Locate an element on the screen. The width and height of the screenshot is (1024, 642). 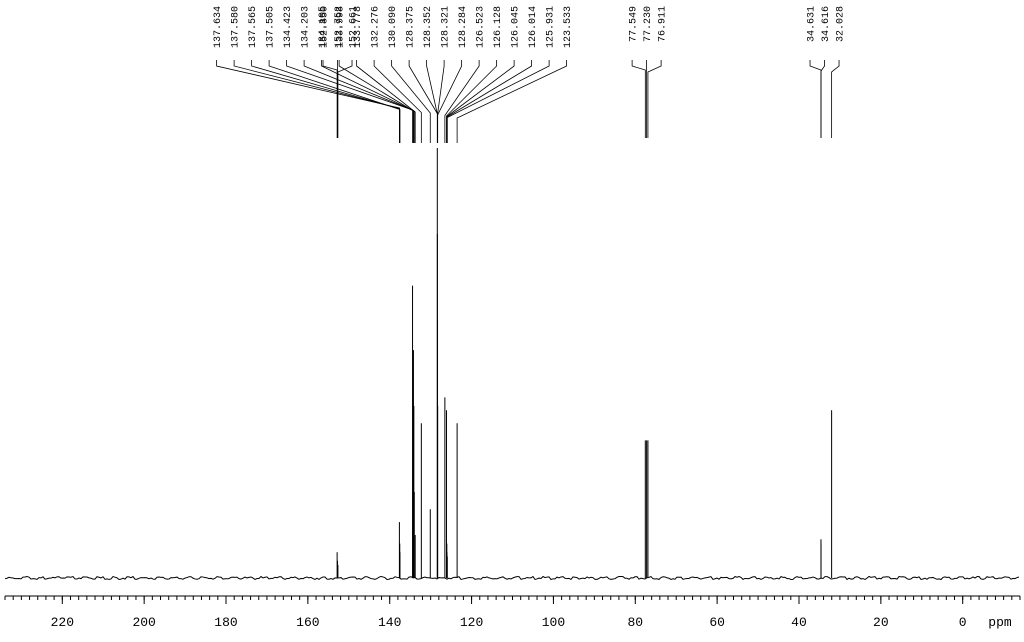
peak-label: 137.580 is located at coordinates (236, 27).